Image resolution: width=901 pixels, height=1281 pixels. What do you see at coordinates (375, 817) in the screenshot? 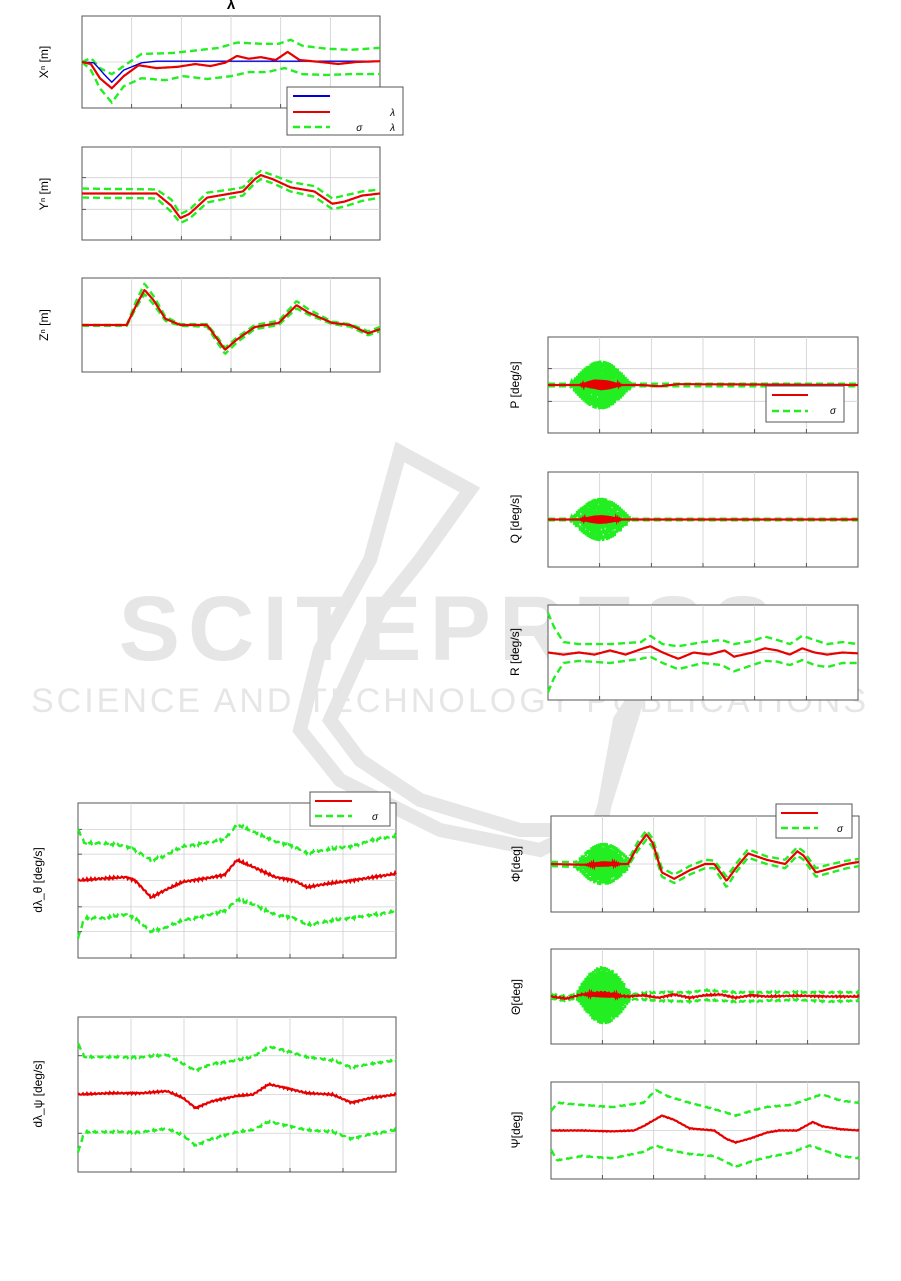
I see `panel-dlambda-theta-legend-label-green: σ` at bounding box center [375, 817].